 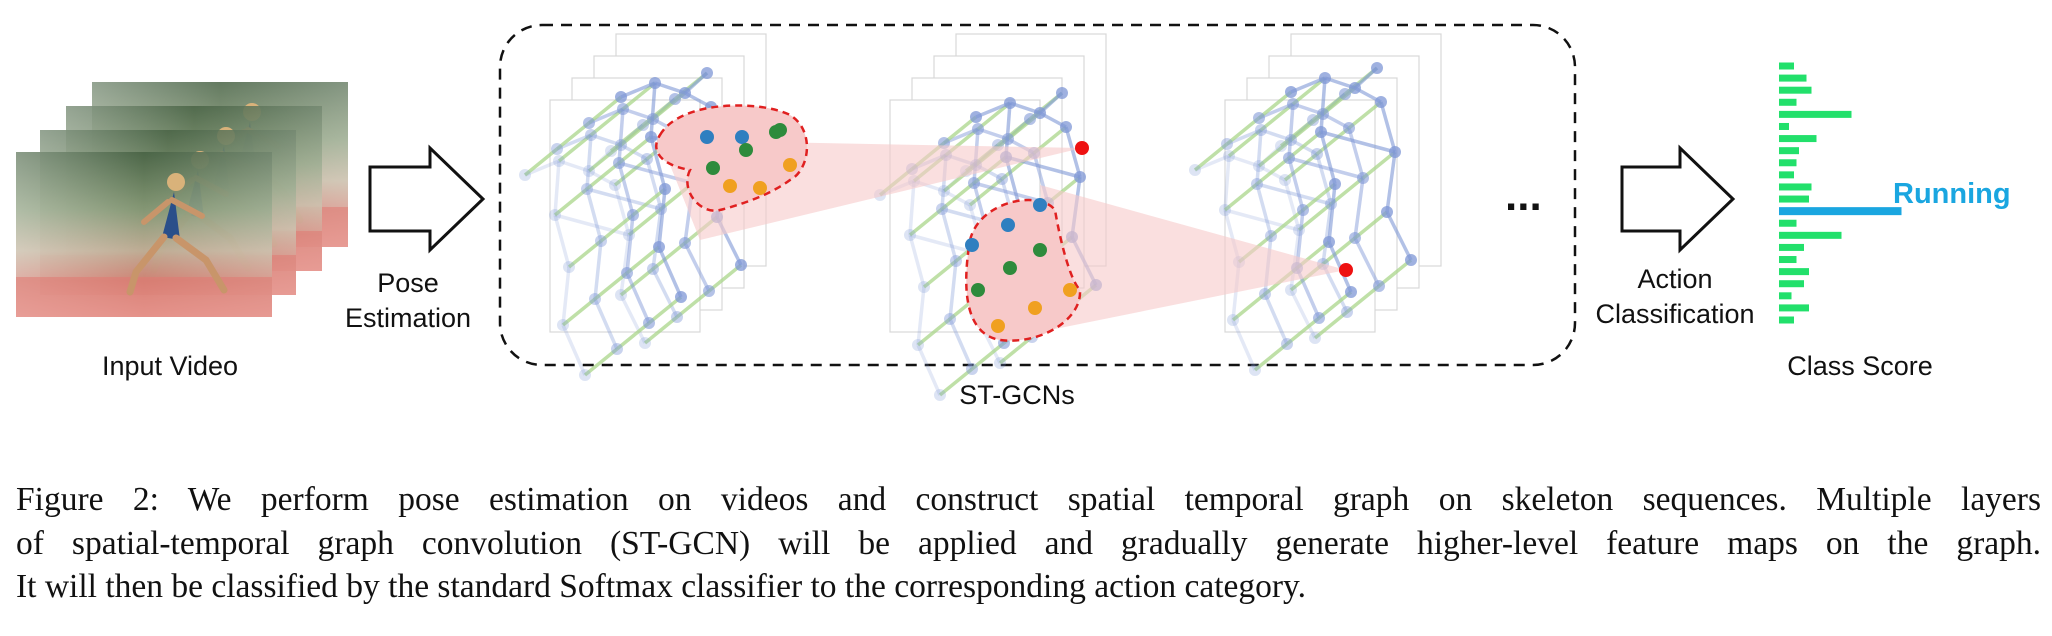 I want to click on video-frame, so click(x=144, y=234).